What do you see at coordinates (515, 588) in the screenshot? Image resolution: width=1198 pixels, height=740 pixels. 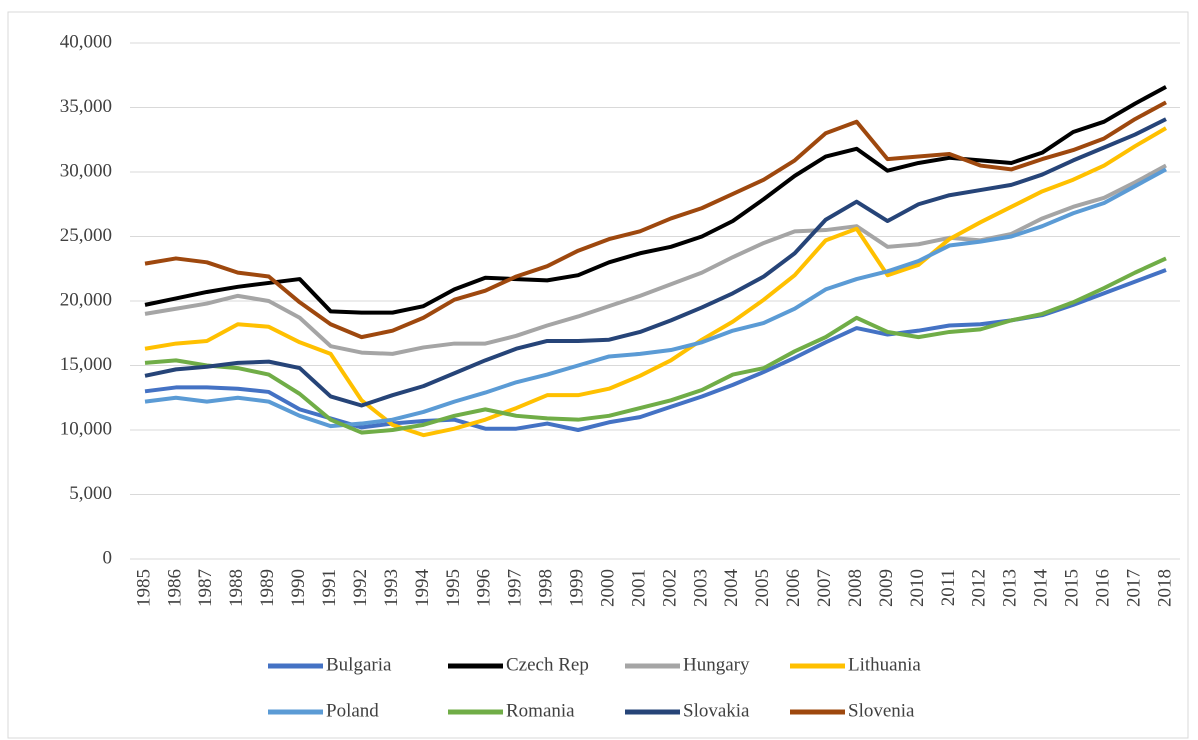 I see `x-tick-label: 1997` at bounding box center [515, 588].